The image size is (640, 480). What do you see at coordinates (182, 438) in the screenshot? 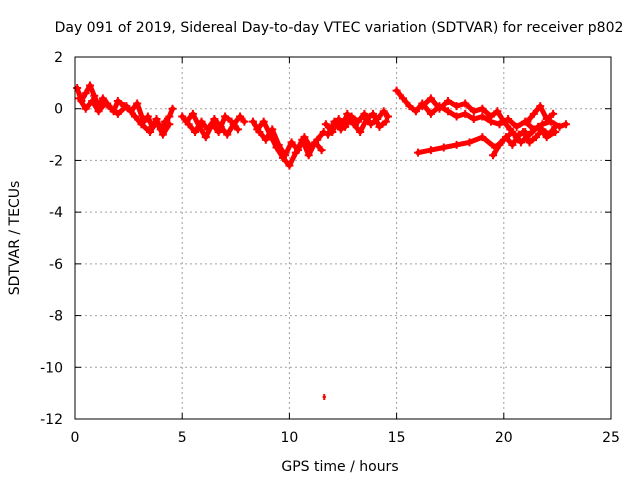
I see `x-tick-label: 5` at bounding box center [182, 438].